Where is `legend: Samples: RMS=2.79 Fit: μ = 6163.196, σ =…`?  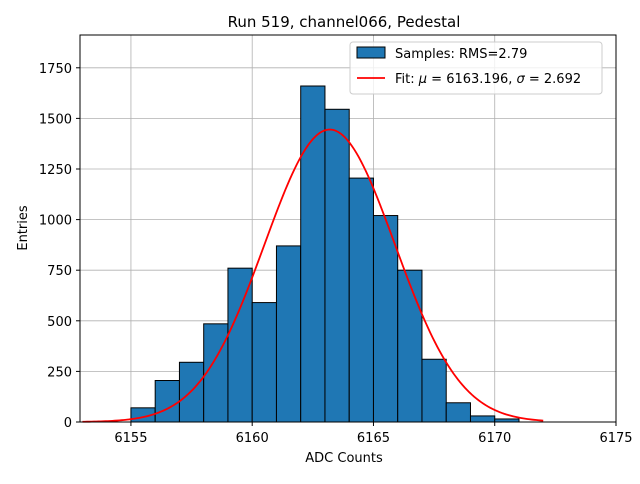 legend: Samples: RMS=2.79 Fit: μ = 6163.196, σ =… is located at coordinates (476, 68).